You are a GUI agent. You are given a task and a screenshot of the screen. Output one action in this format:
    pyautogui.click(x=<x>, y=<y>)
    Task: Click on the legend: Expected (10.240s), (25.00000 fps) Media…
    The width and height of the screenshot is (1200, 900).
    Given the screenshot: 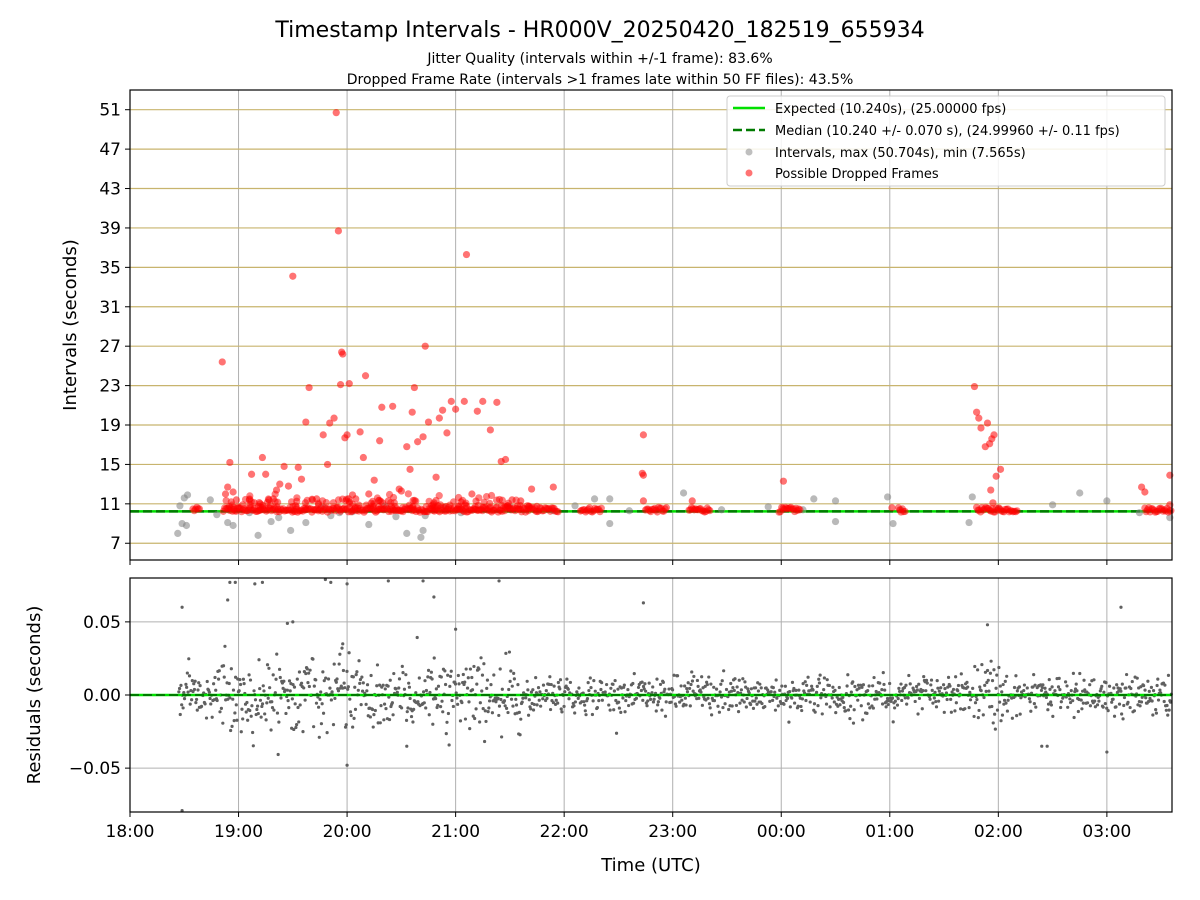 What is the action you would take?
    pyautogui.click(x=946, y=141)
    